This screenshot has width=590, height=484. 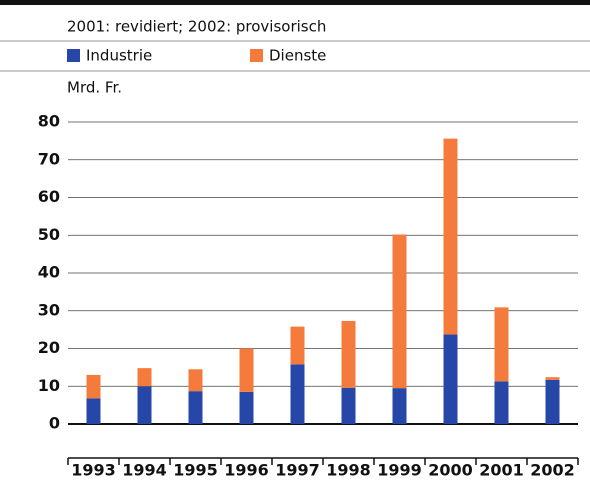 What do you see at coordinates (49, 234) in the screenshot?
I see `y-tick-label: 50` at bounding box center [49, 234].